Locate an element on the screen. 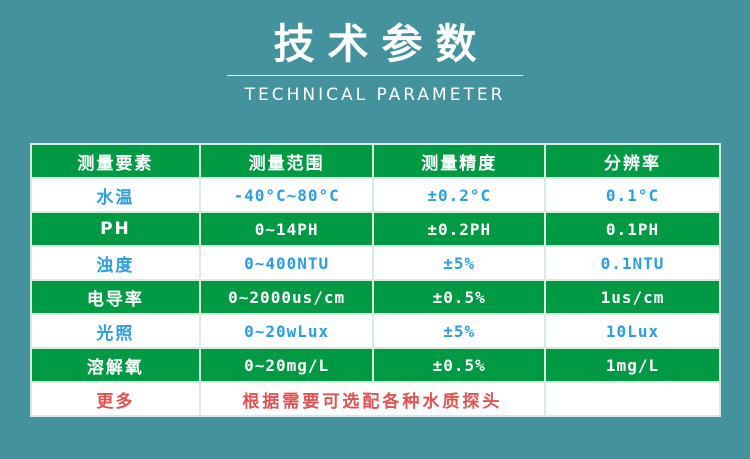 The height and width of the screenshot is (459, 750). table-row-ph: PH 0~14PH ±0.2PH 0.1PH is located at coordinates (375, 229).